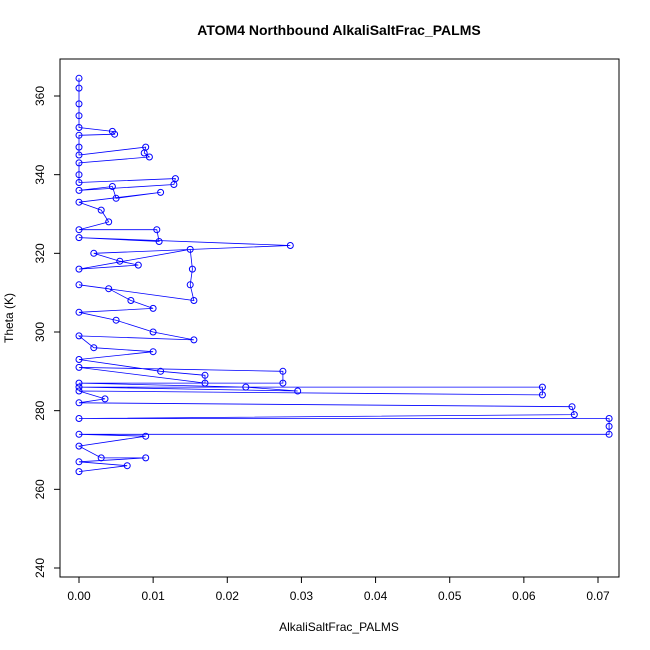 The image size is (650, 650). What do you see at coordinates (40, 332) in the screenshot?
I see `y-tick-label: 300` at bounding box center [40, 332].